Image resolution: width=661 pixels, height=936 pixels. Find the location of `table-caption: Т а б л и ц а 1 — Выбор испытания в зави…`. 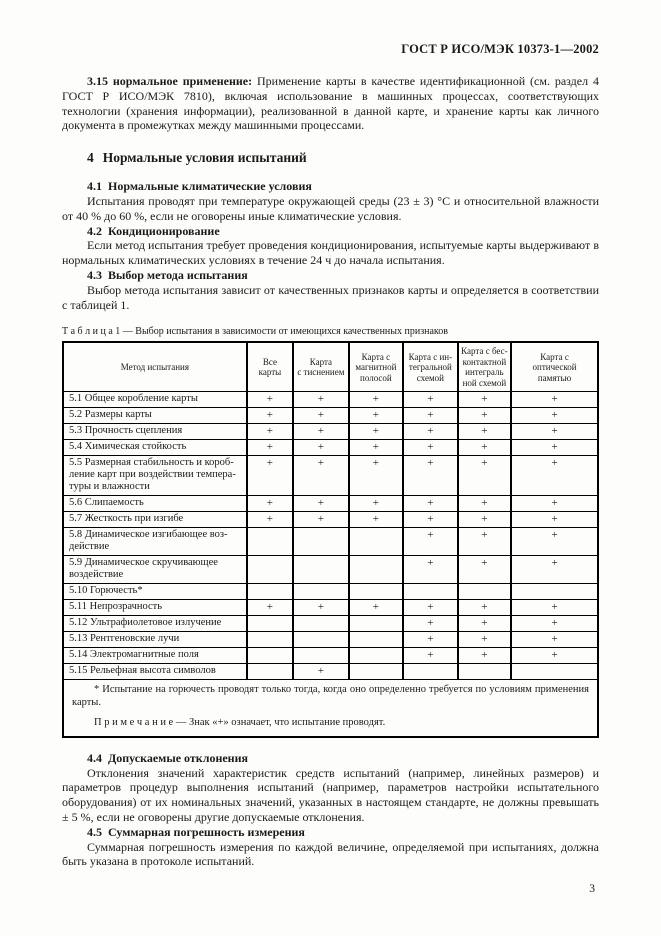

table-caption: Т а б л и ц а 1 — Выбор испытания в зави… is located at coordinates (330, 332).